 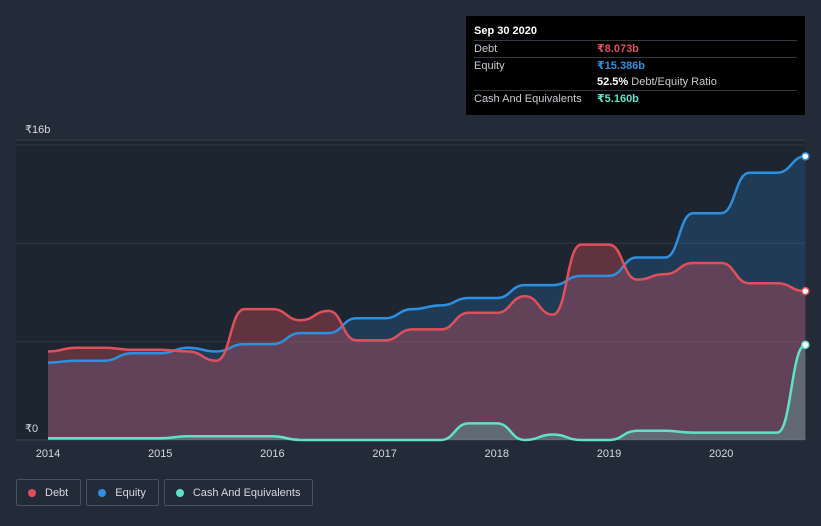 What do you see at coordinates (505, 31) in the screenshot?
I see `tooltip-date: Sep 30 2020` at bounding box center [505, 31].